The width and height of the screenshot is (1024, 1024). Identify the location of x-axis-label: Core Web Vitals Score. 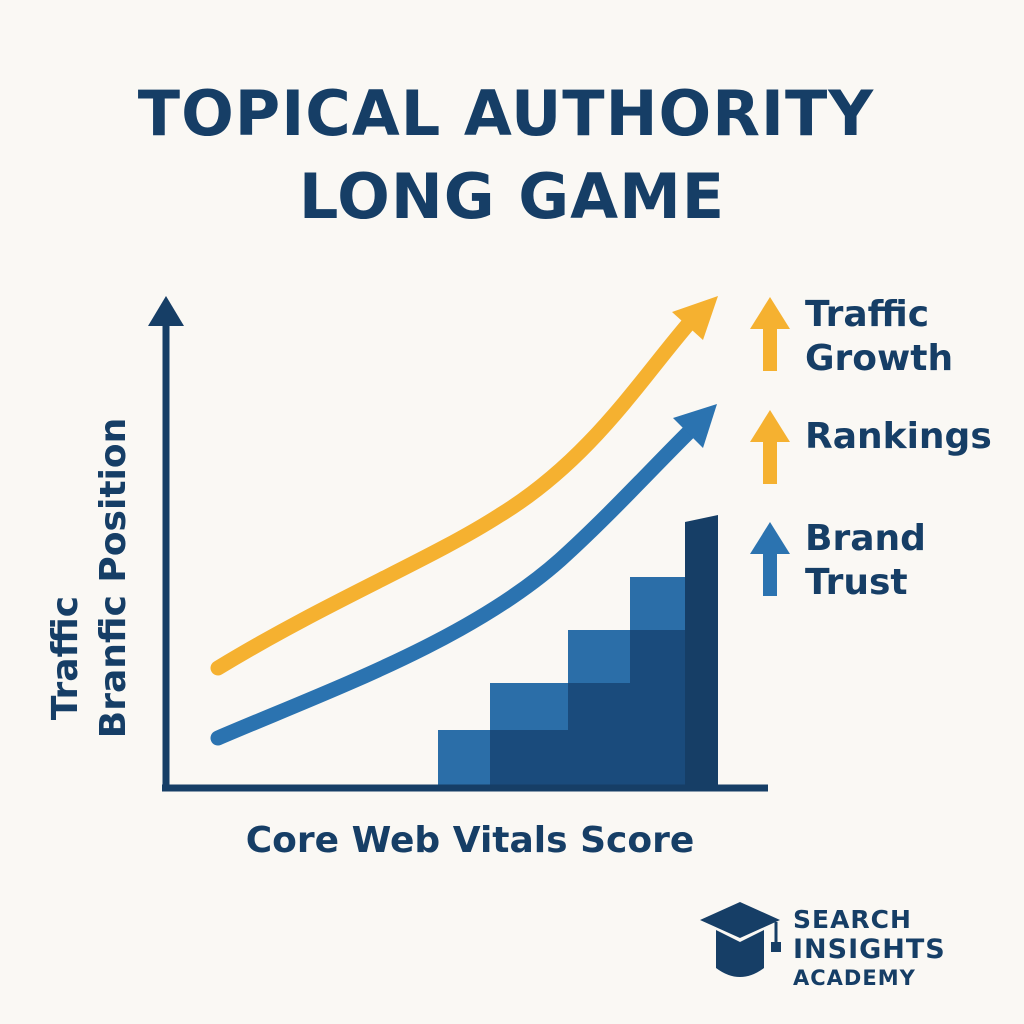
(470, 840).